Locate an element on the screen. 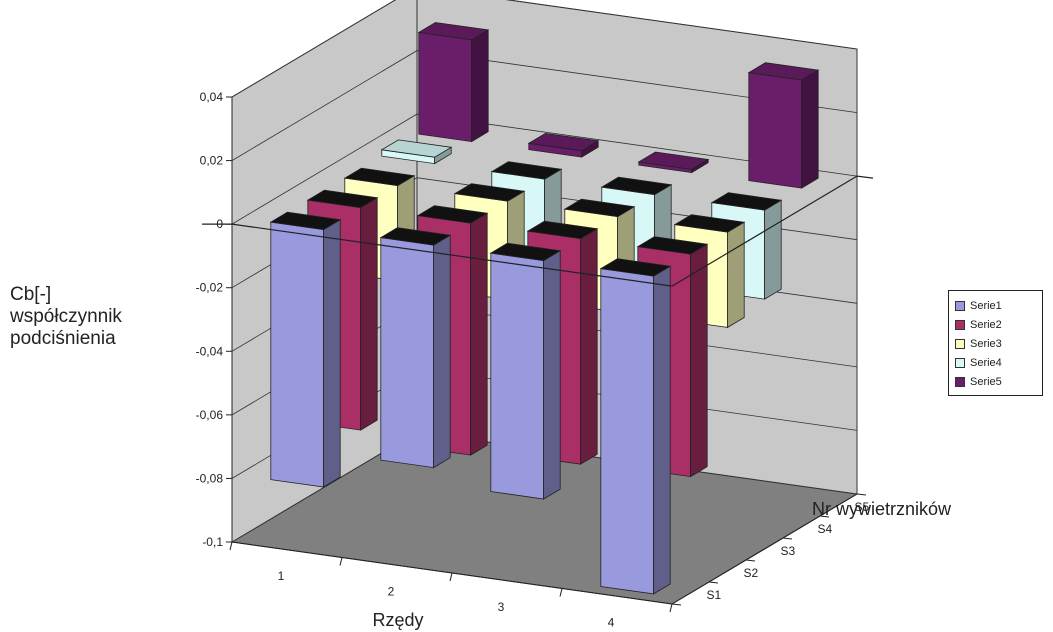 This screenshot has width=1053, height=632. depth-axis-title: Nr wywietrzników is located at coordinates (882, 509).